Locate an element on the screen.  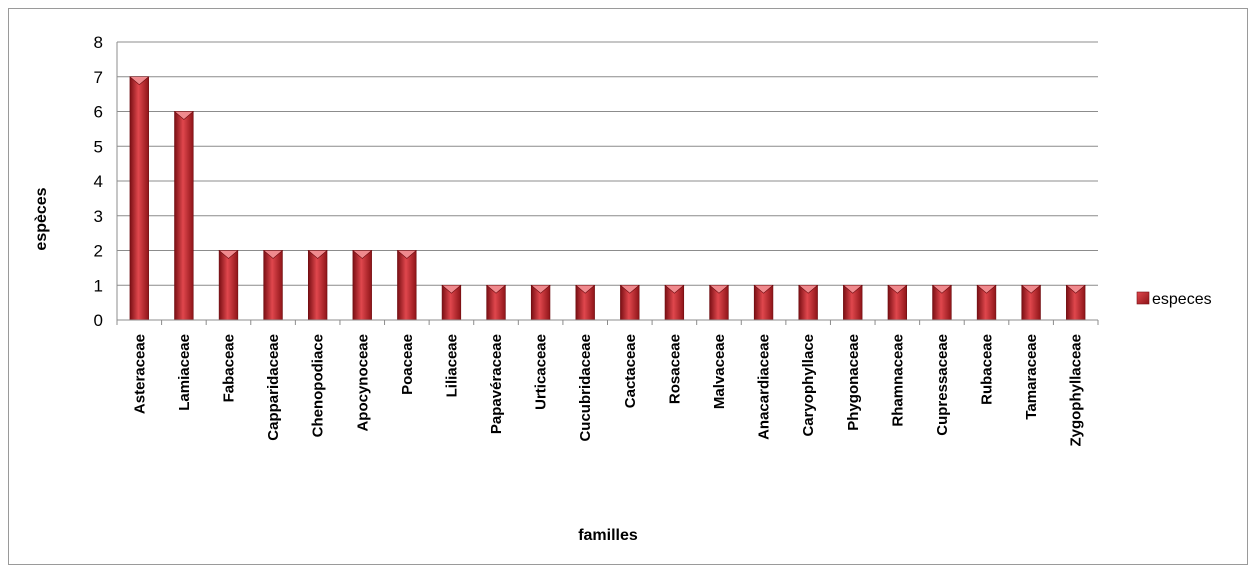
x-axis-title: familles is located at coordinates (608, 535).